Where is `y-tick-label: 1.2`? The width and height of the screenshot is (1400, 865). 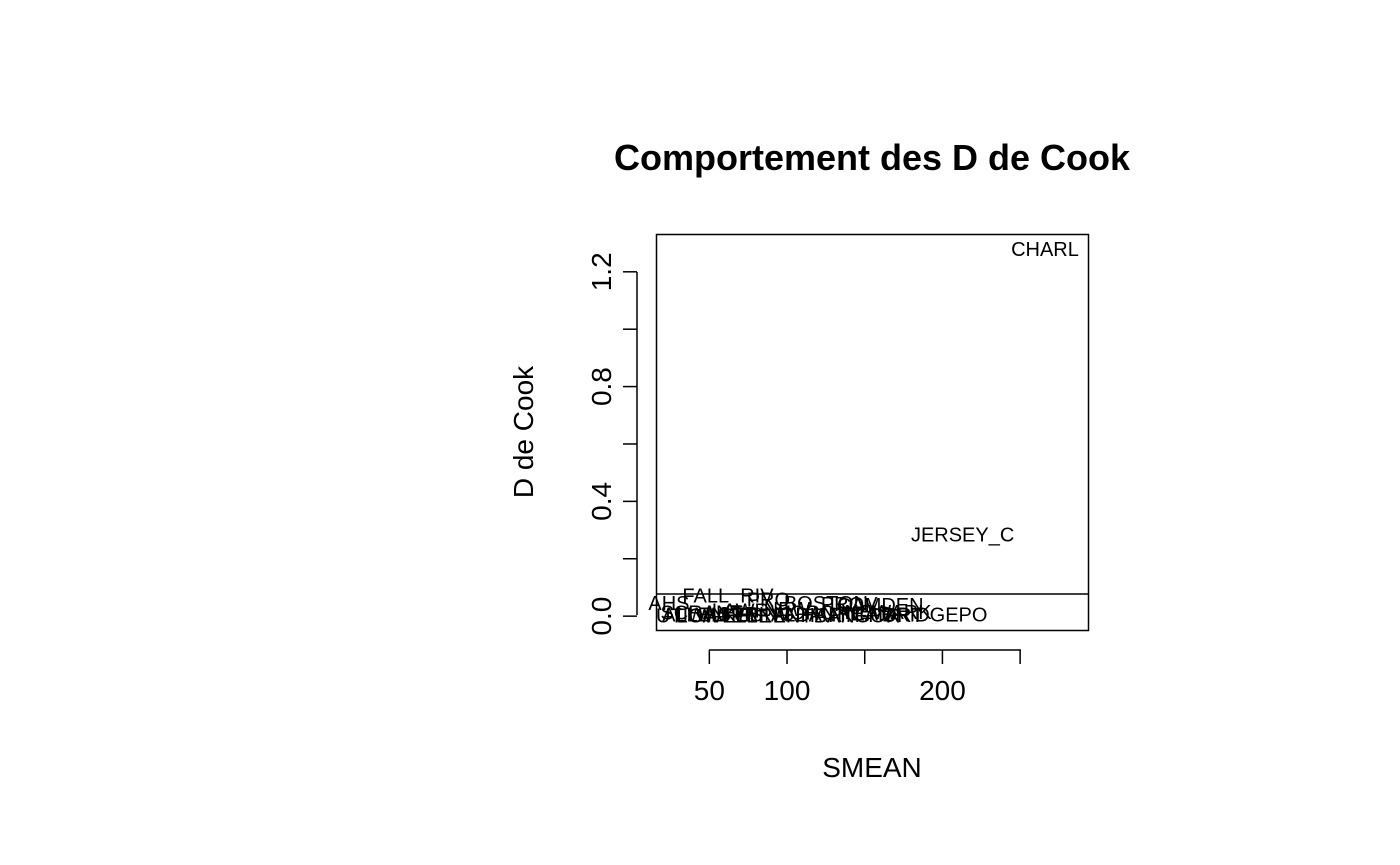
y-tick-label: 1.2 is located at coordinates (601, 271).